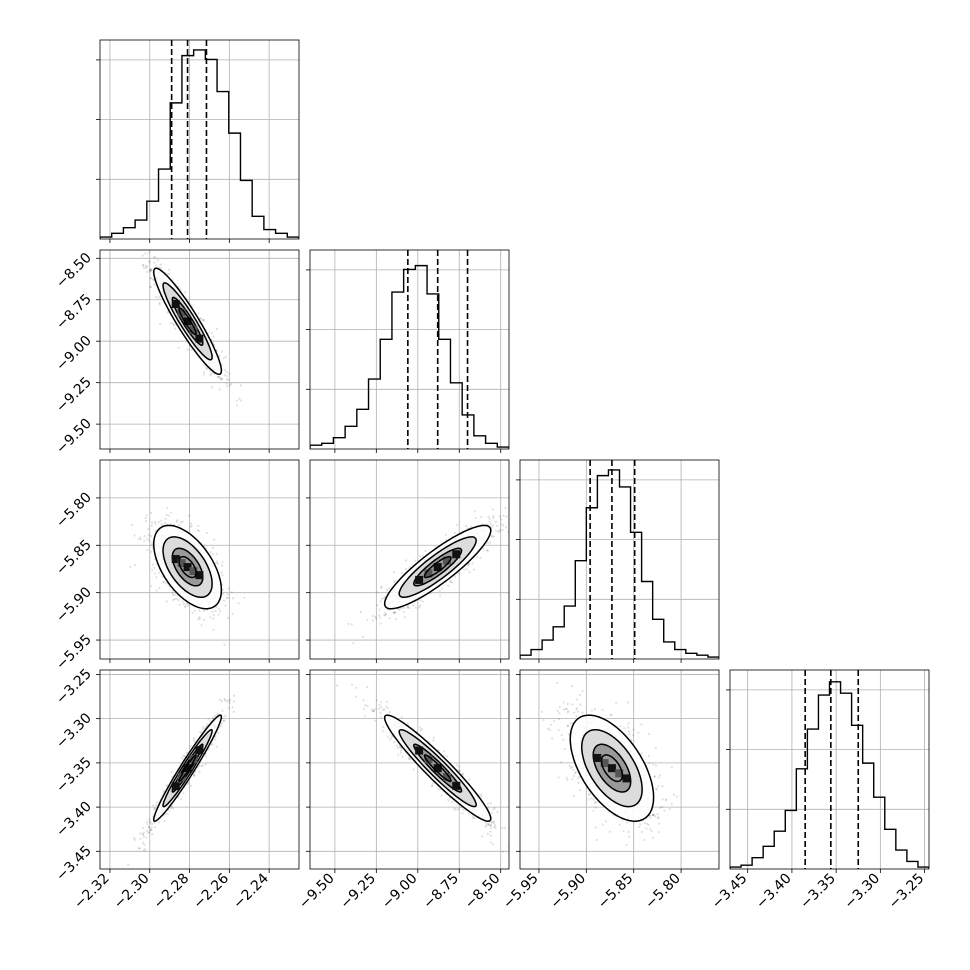  Describe the element at coordinates (400, 892) in the screenshot. I see `x-tick-label: −9.00` at that location.